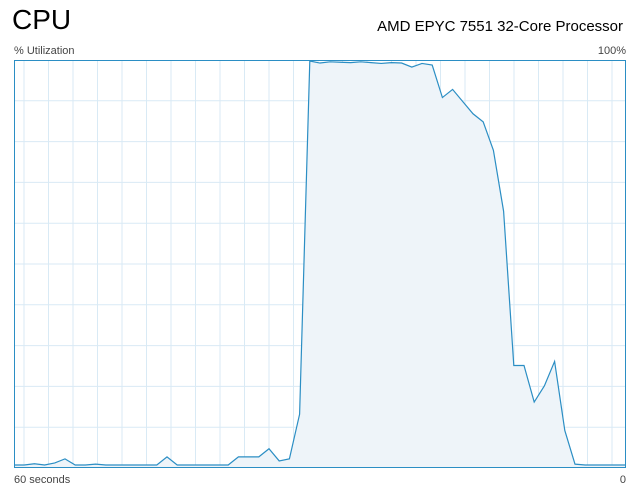 The image size is (637, 494). Describe the element at coordinates (622, 480) in the screenshot. I see `x-axis-end-label: 0` at that location.